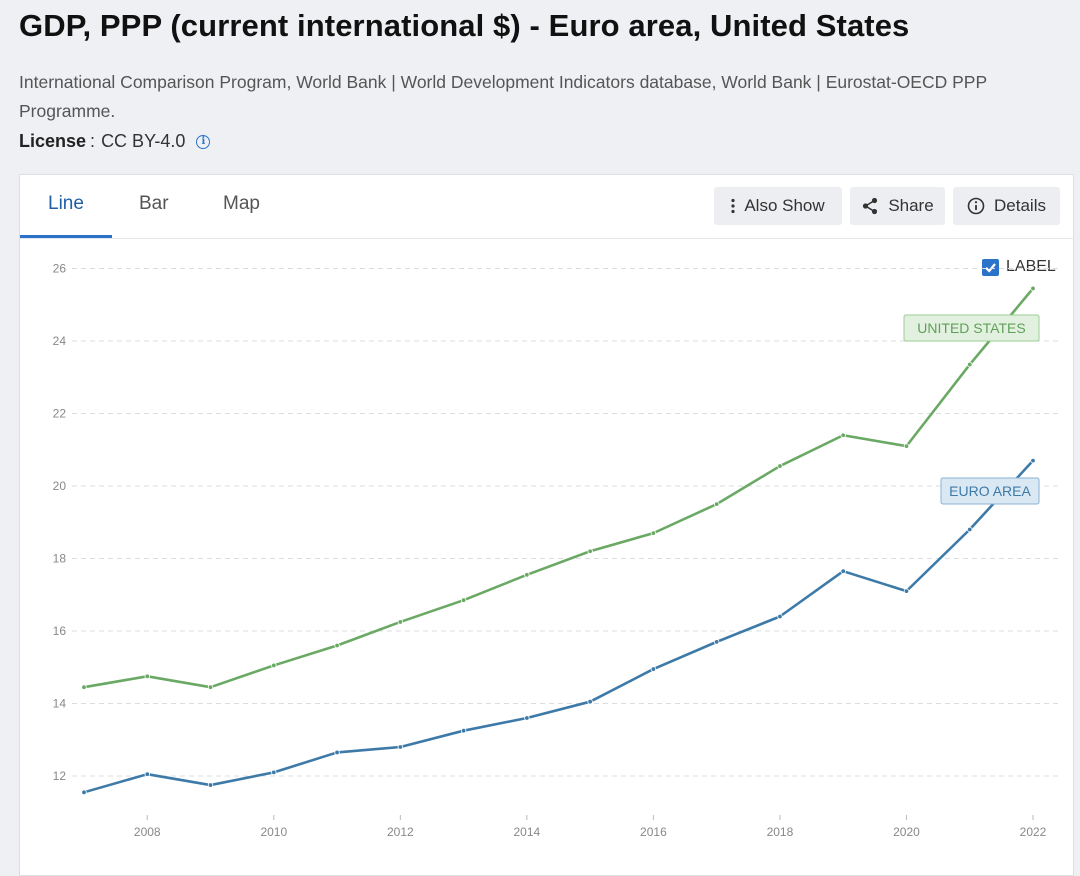  I want to click on more-vertical-icon, so click(733, 206).